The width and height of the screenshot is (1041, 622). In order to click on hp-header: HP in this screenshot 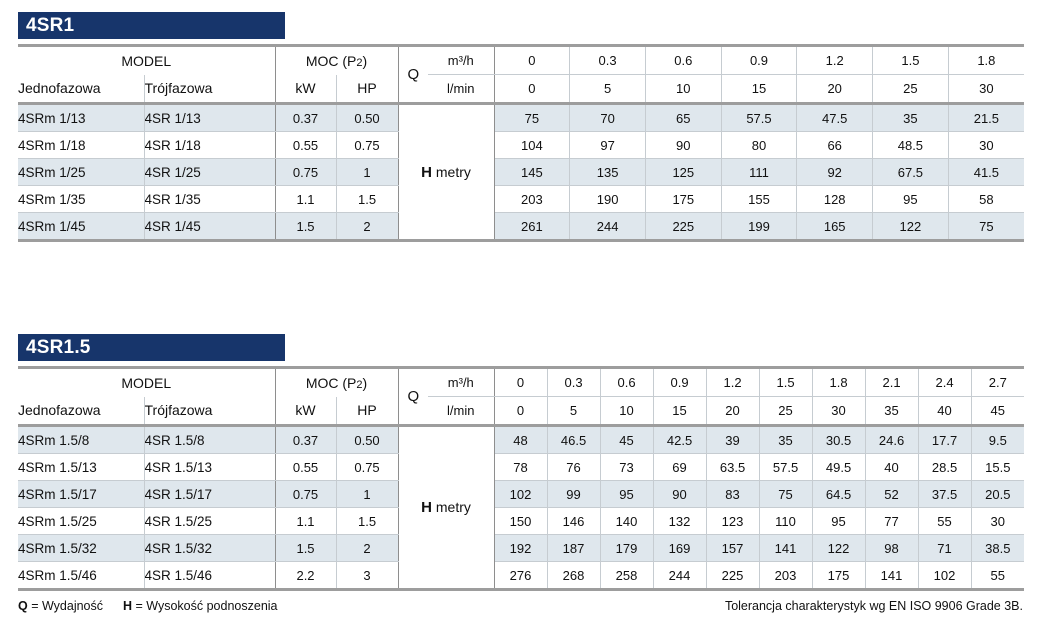, I will do `click(367, 411)`.